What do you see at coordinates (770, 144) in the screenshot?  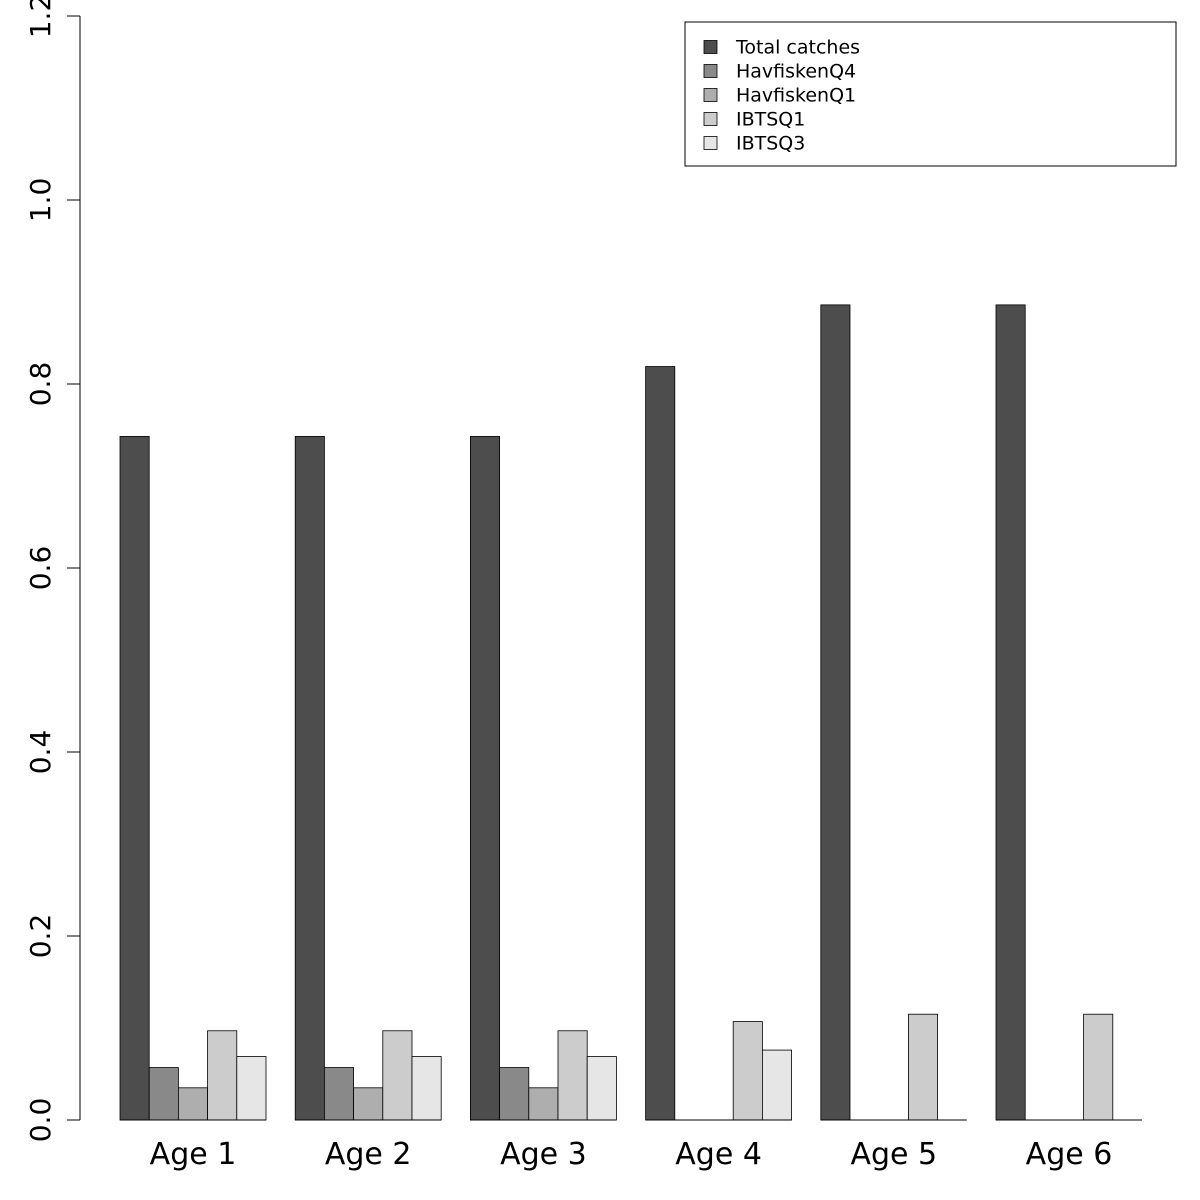 I see `legend-label: IBTSQ3` at bounding box center [770, 144].